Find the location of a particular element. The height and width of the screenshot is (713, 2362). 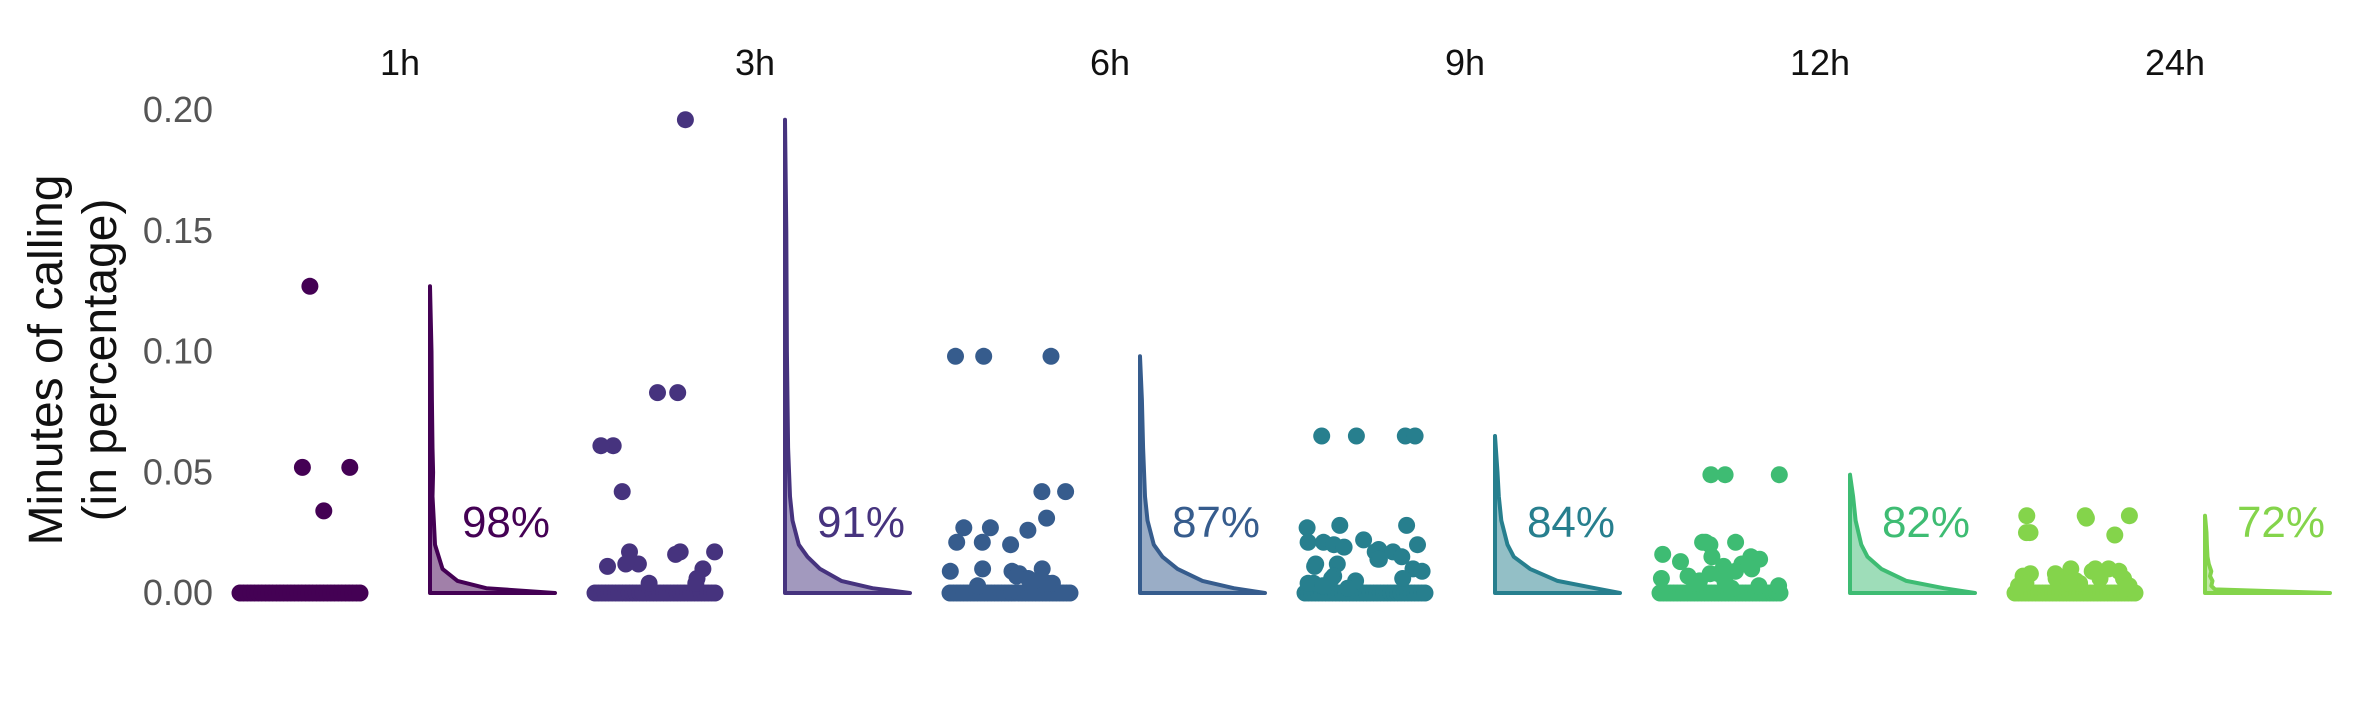

panel-1h: 1h 98% is located at coordinates (394, 322).